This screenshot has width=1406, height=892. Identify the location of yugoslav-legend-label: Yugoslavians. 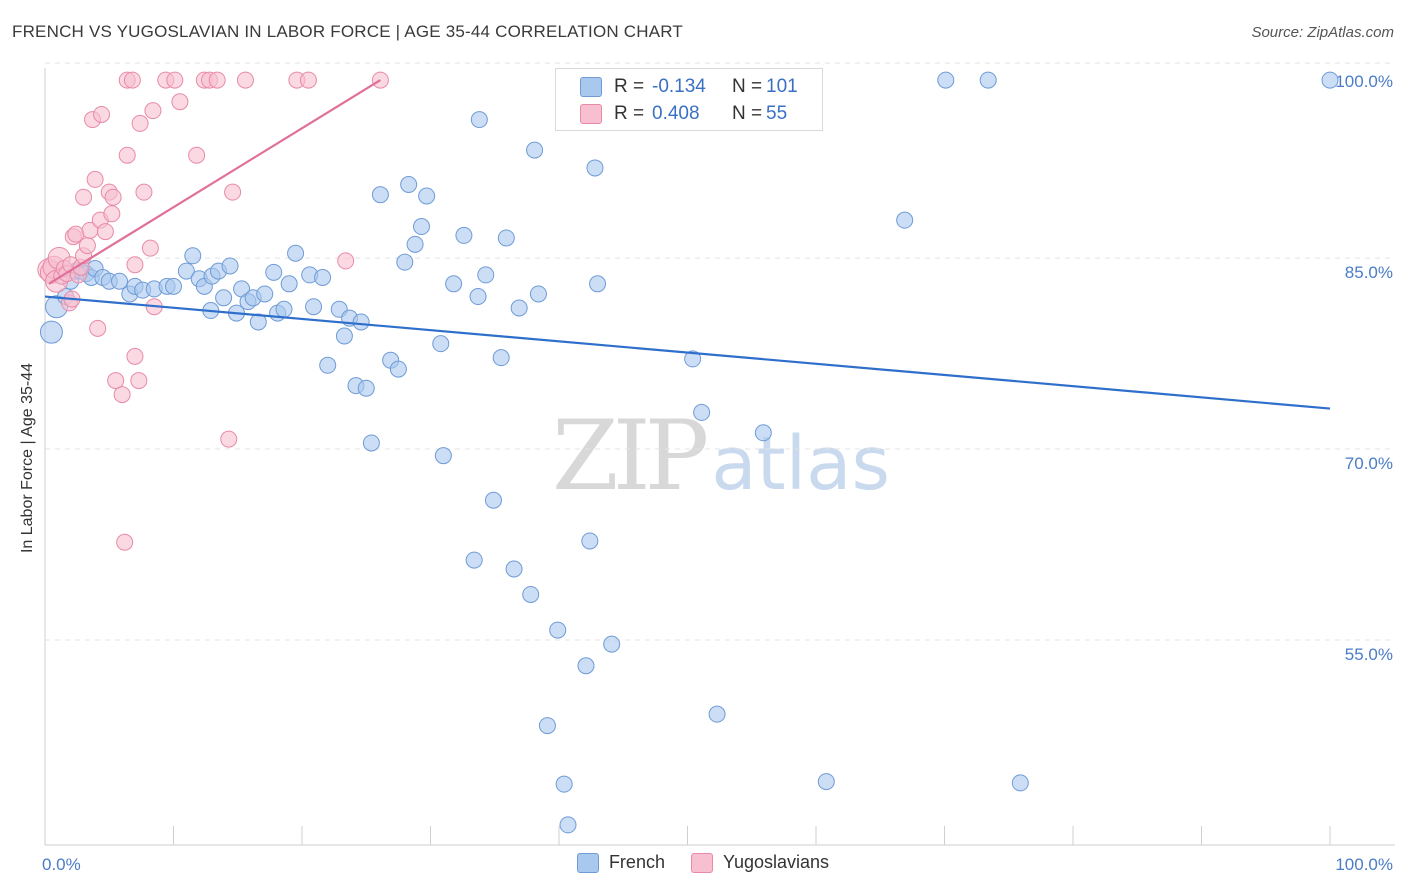
(776, 862).